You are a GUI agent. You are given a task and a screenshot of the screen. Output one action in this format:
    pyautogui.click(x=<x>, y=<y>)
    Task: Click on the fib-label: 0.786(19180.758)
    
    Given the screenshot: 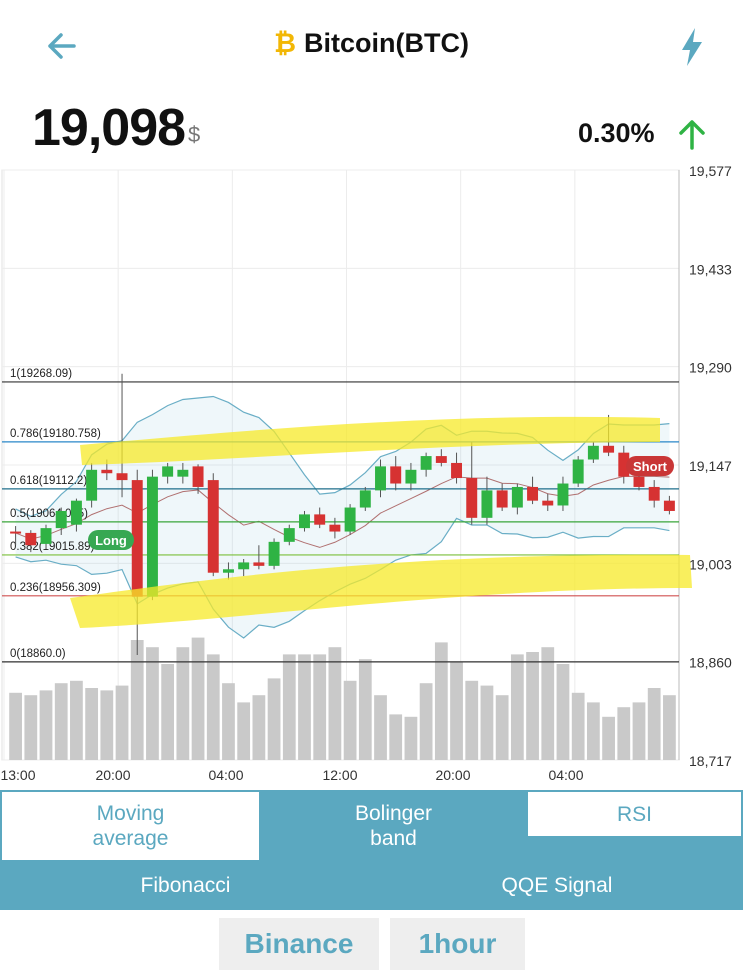 What is the action you would take?
    pyautogui.click(x=55, y=434)
    